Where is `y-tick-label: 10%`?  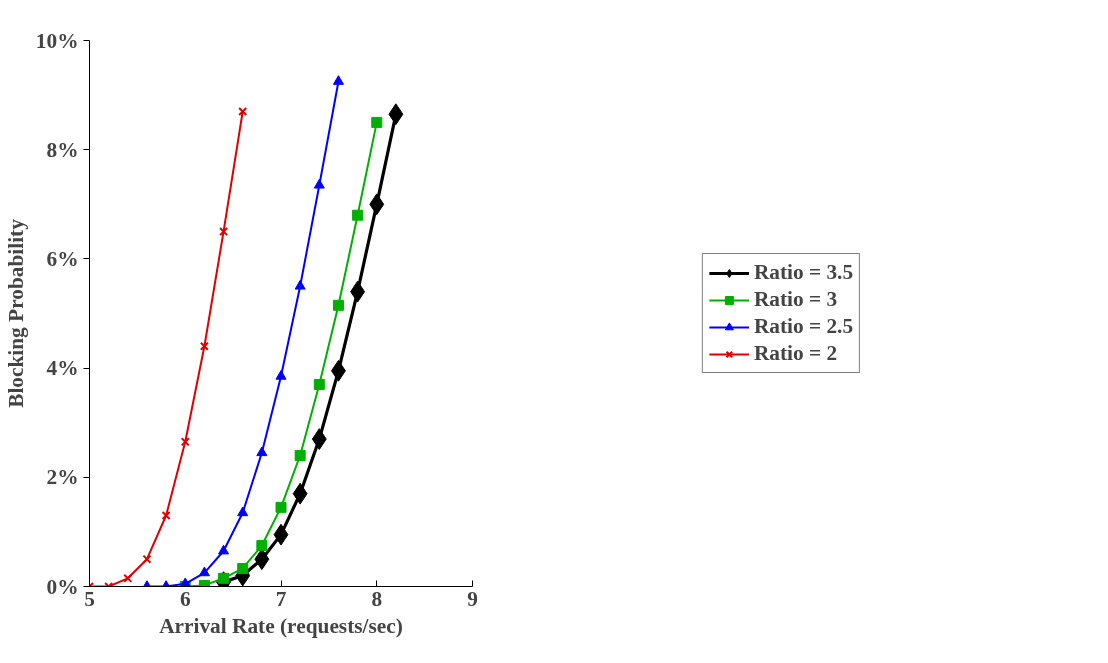
y-tick-label: 10% is located at coordinates (57, 40).